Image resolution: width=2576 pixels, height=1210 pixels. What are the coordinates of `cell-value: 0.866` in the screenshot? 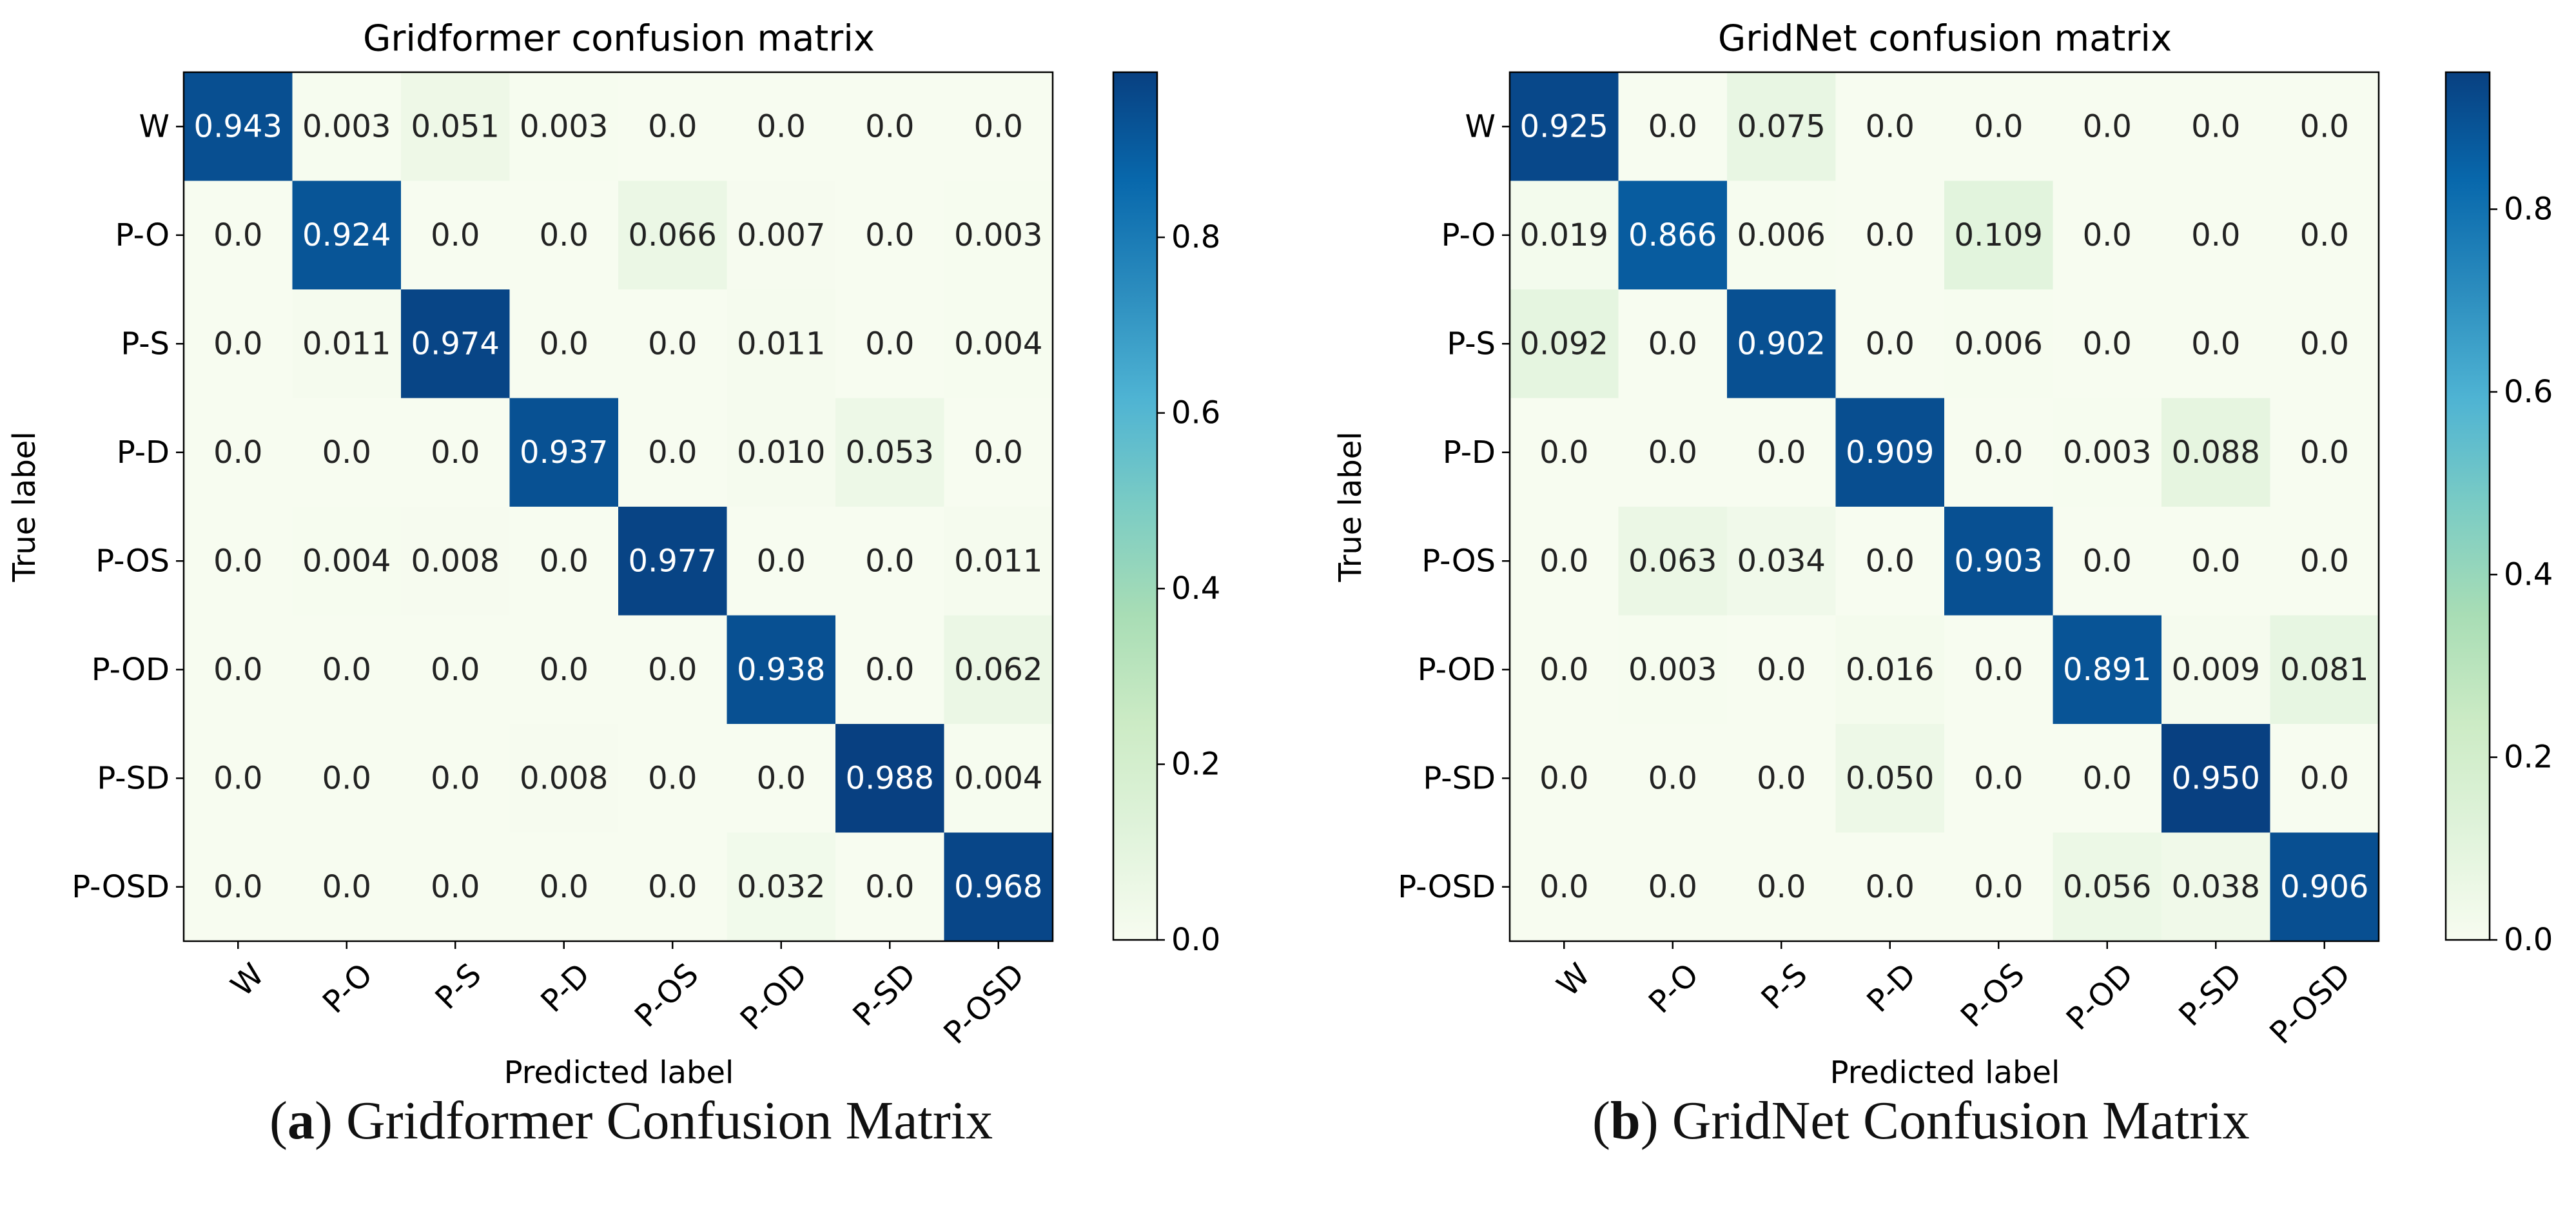 It's located at (1672, 235).